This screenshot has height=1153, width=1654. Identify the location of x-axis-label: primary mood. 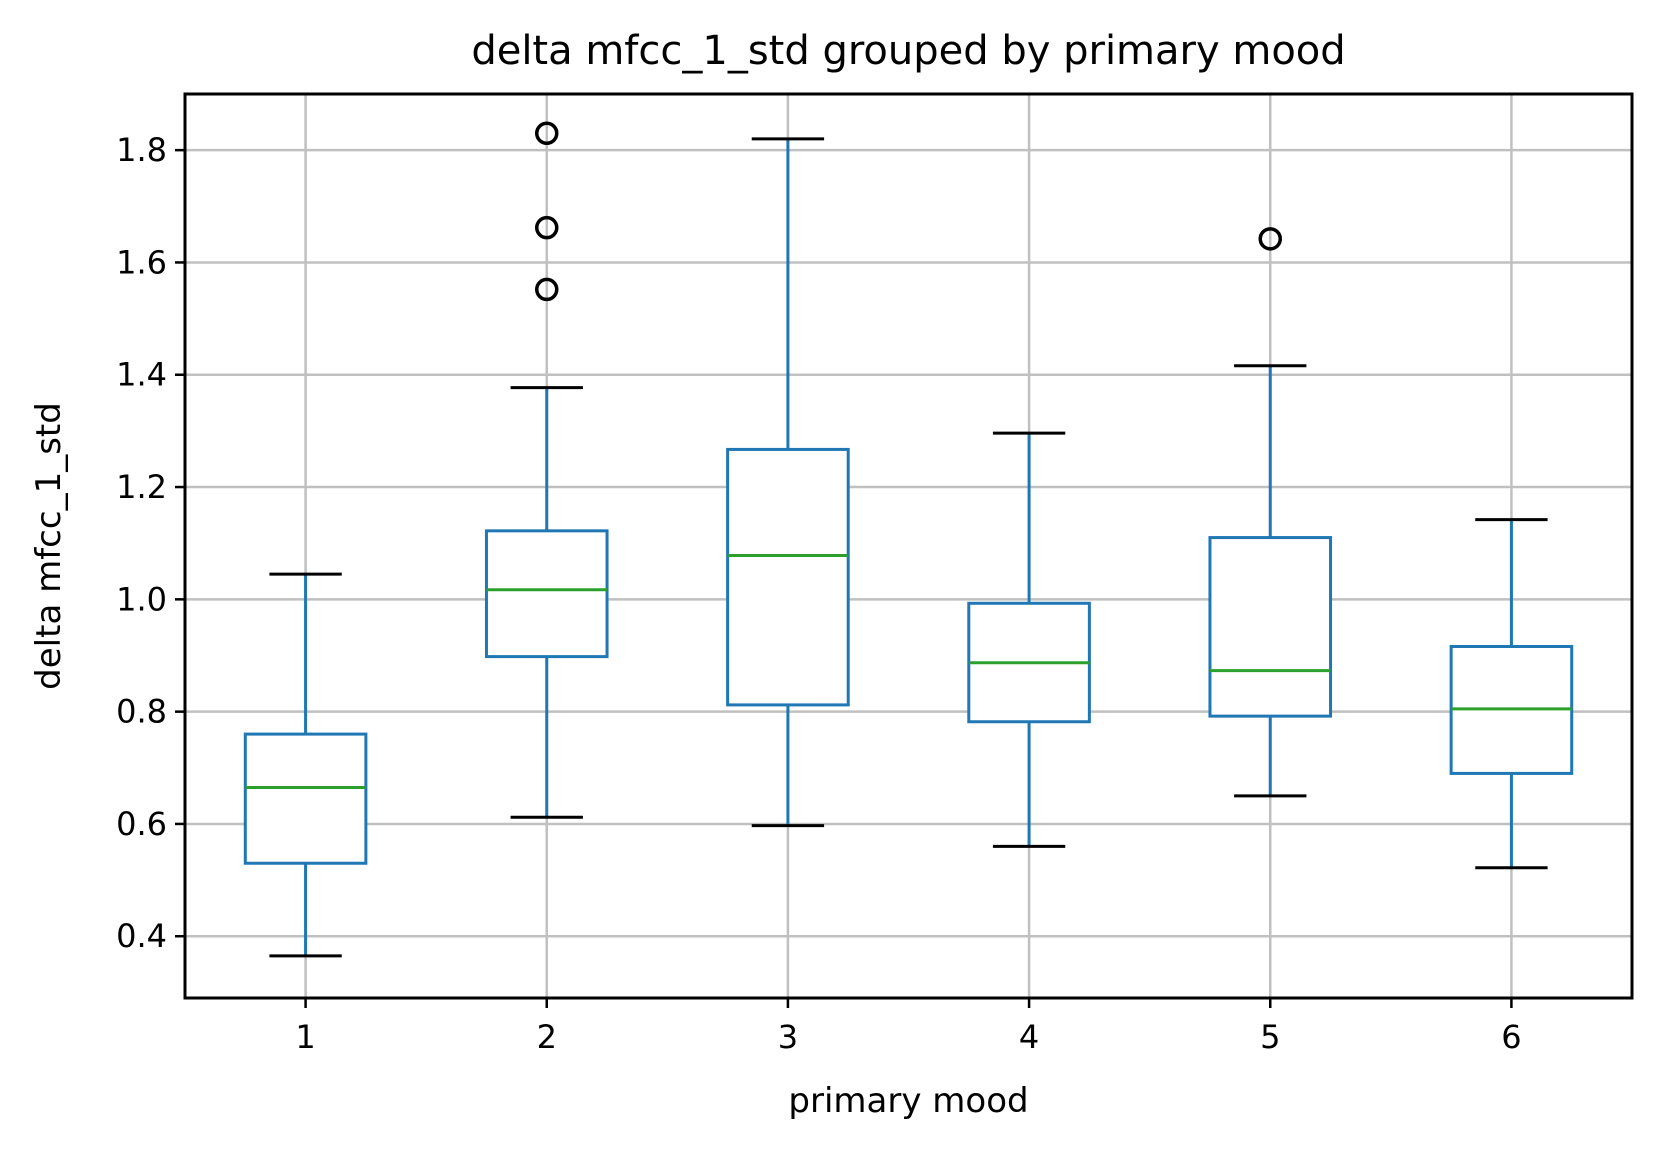
(908, 1101).